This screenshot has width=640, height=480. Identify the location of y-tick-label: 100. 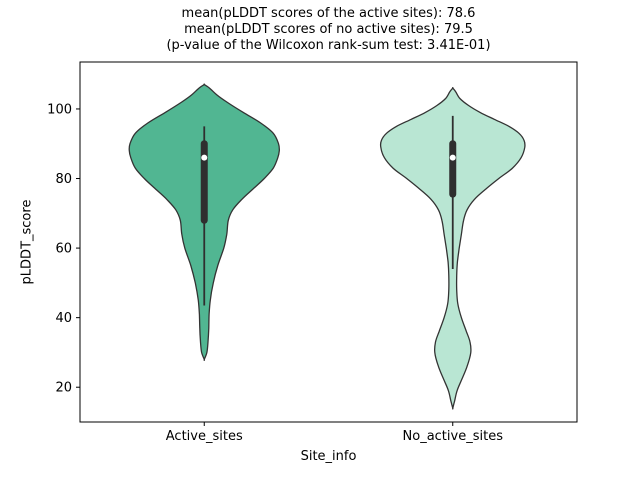
(59, 109).